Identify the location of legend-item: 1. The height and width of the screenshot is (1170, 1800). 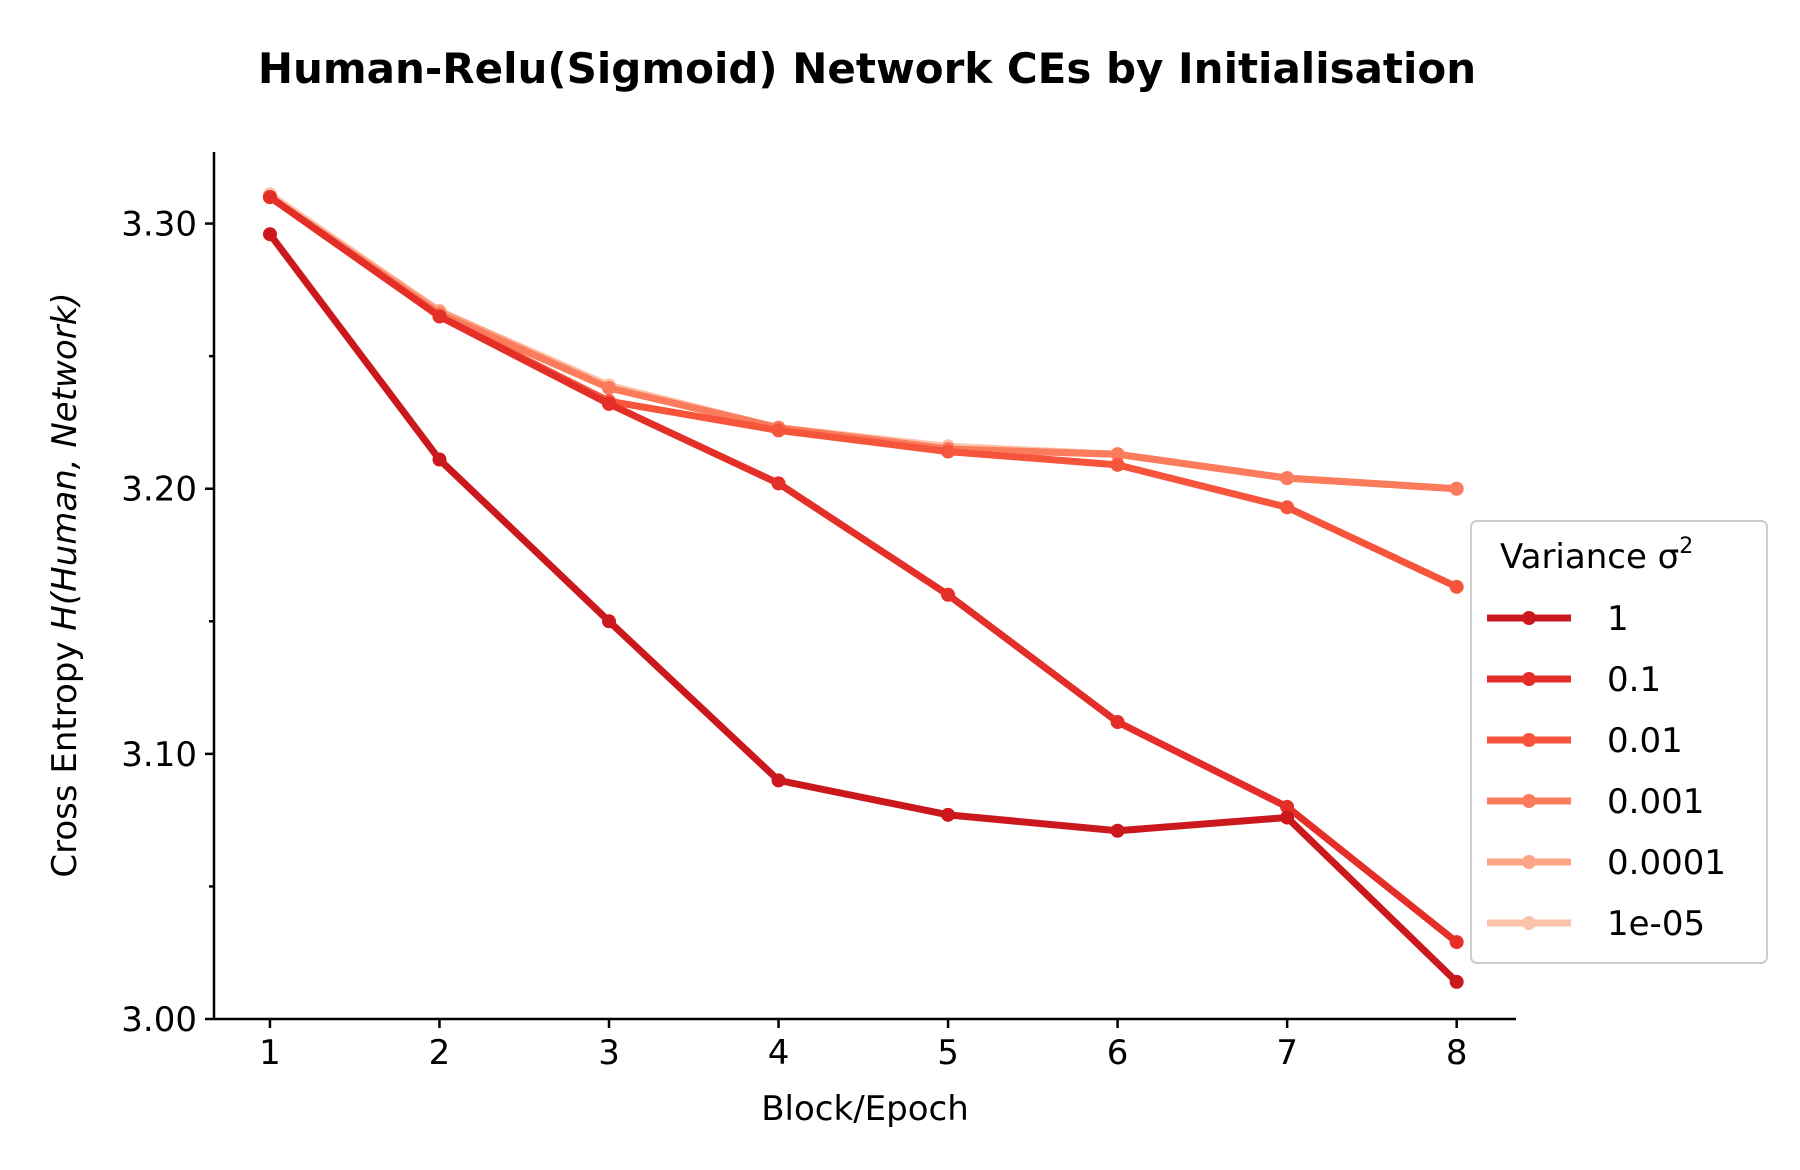
(1558, 619).